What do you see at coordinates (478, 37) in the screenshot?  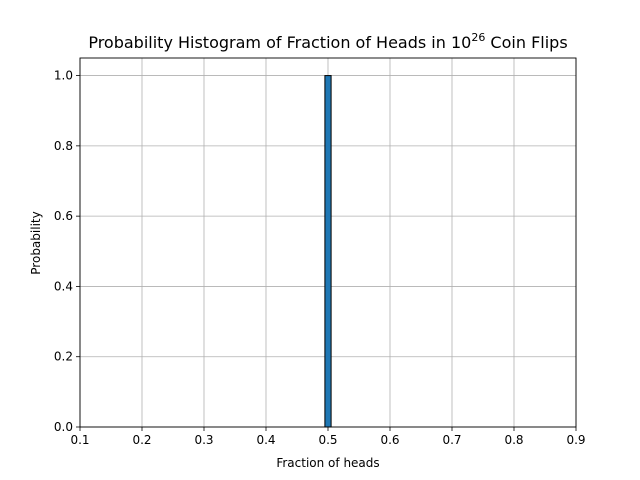 I see `chart-title-exponent: 26` at bounding box center [478, 37].